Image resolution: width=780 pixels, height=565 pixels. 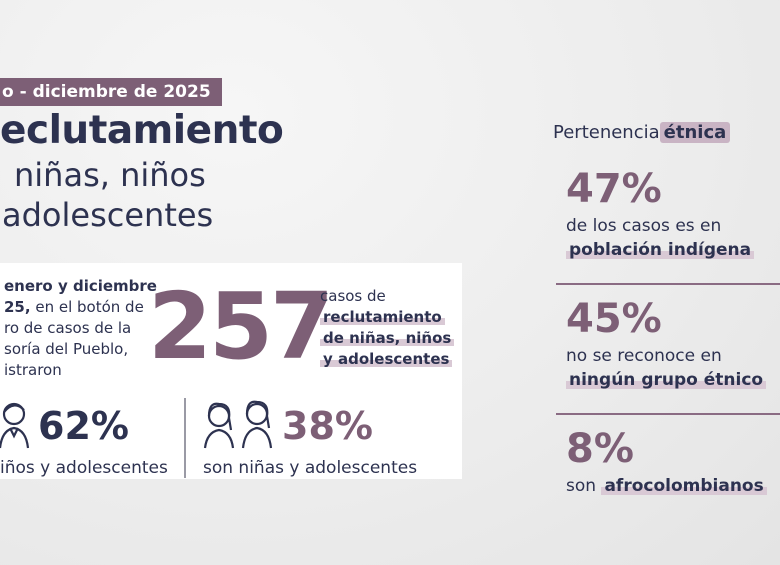 I want to click on ethnic-text: de los casos es en, so click(x=644, y=226).